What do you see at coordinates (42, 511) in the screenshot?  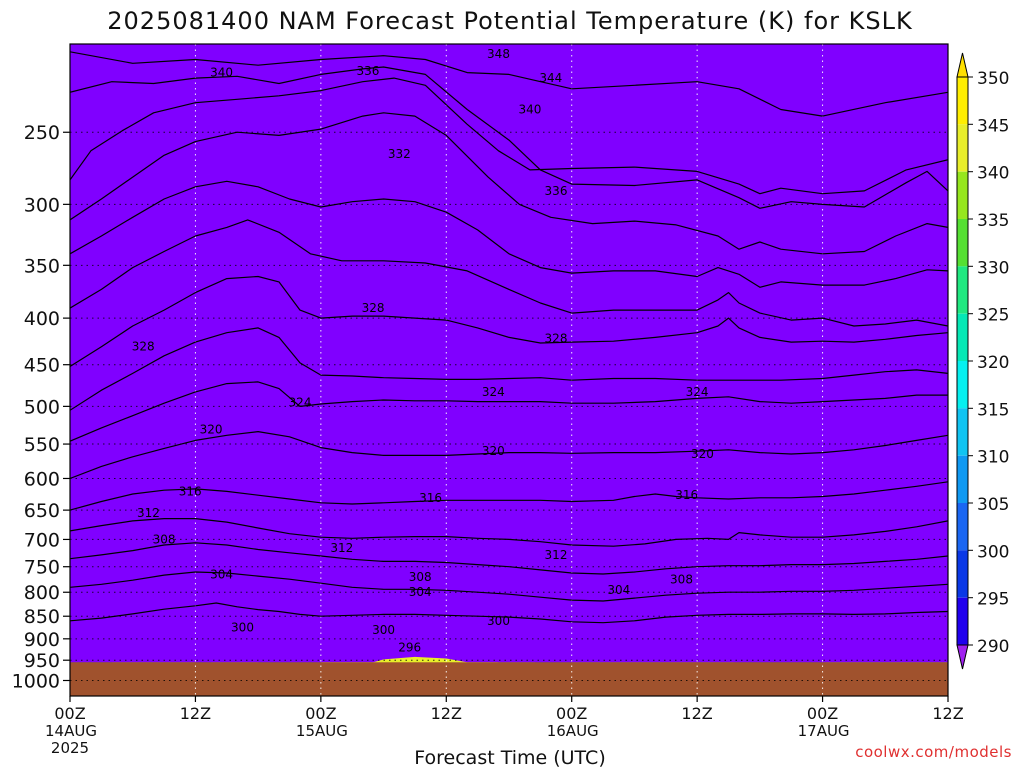 I see `y-tick-label: 650` at bounding box center [42, 511].